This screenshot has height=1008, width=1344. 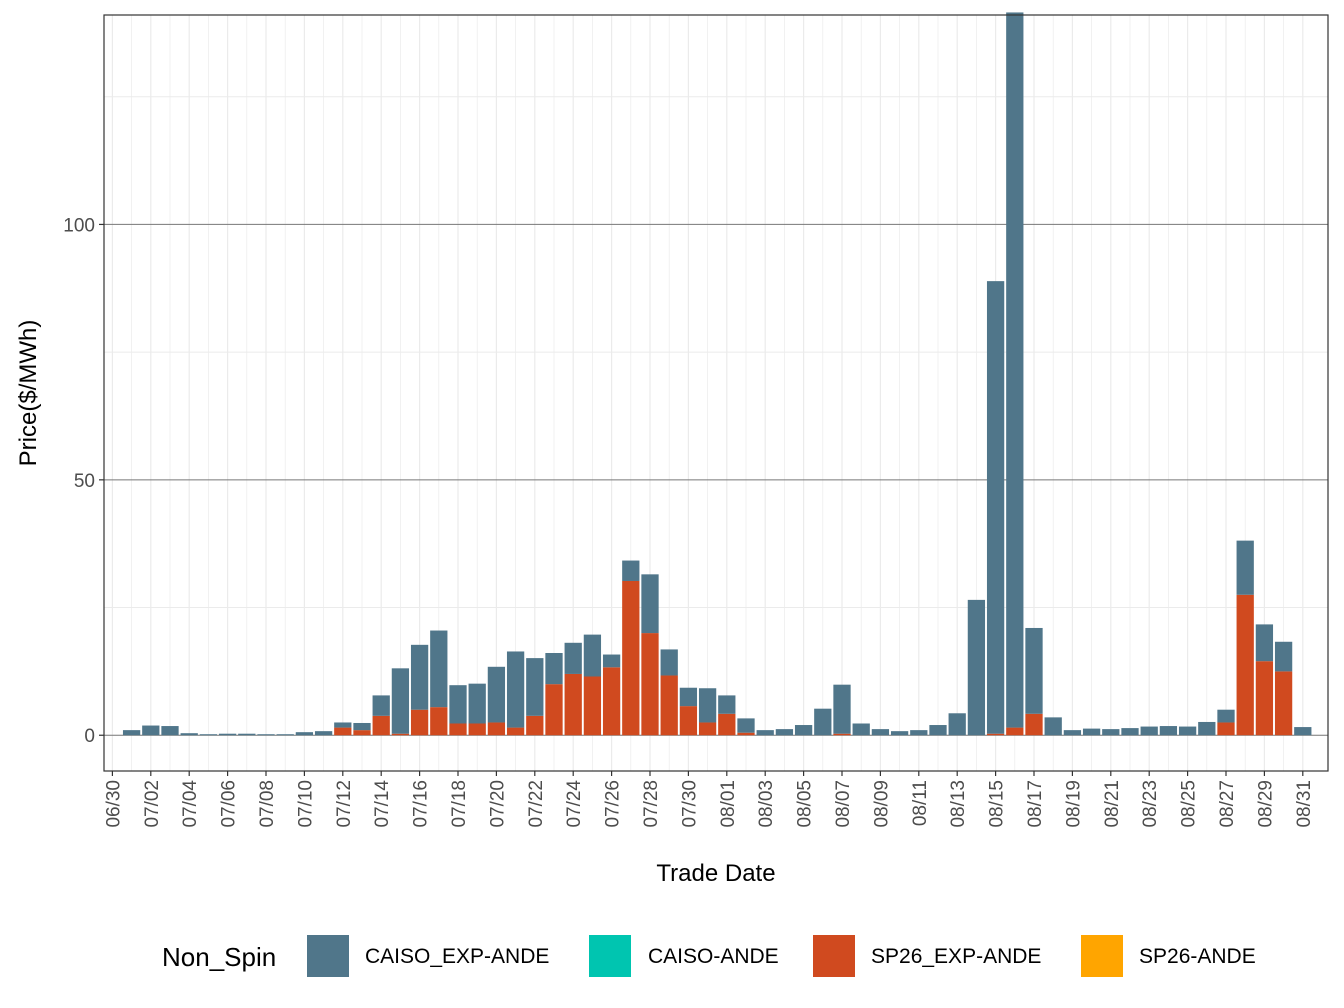 I want to click on x-tick-label: 07/14, so click(x=382, y=804).